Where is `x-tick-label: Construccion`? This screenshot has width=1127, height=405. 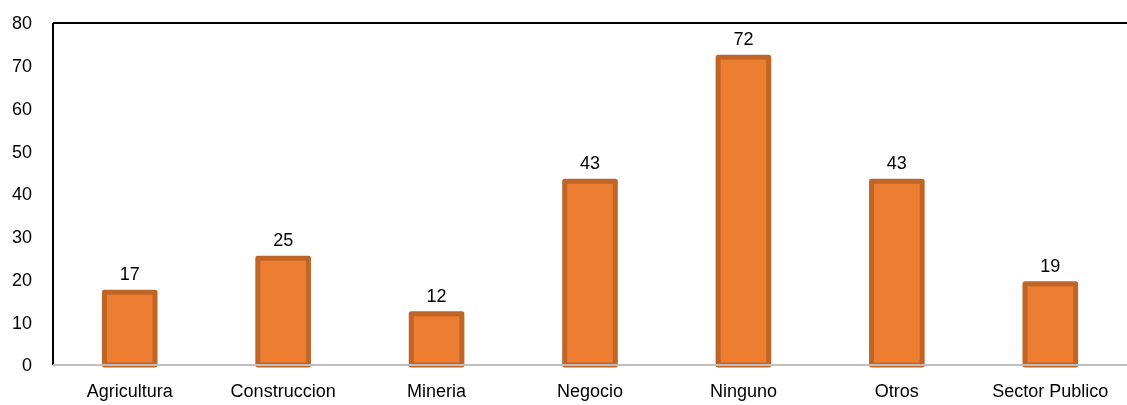 x-tick-label: Construccion is located at coordinates (283, 391).